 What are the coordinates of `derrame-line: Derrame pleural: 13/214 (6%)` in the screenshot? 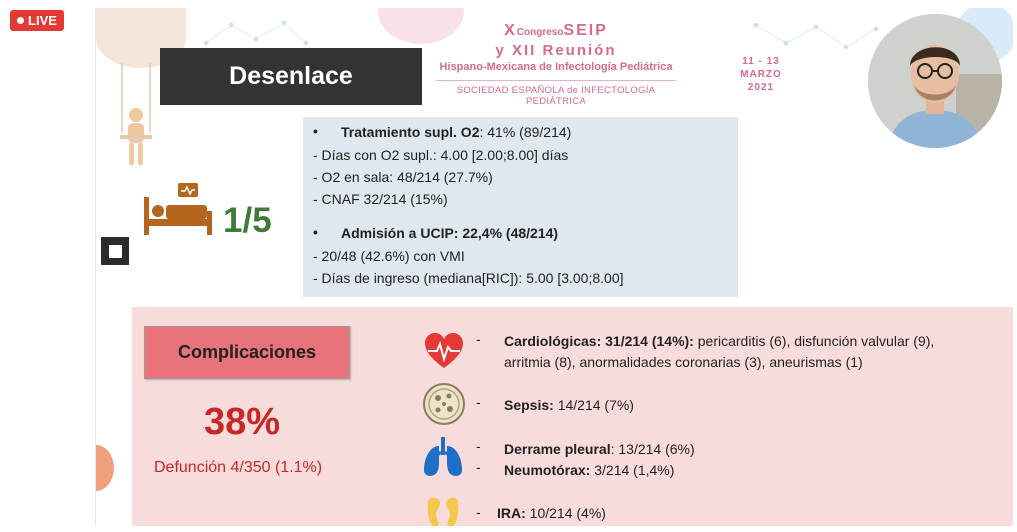 It's located at (599, 449).